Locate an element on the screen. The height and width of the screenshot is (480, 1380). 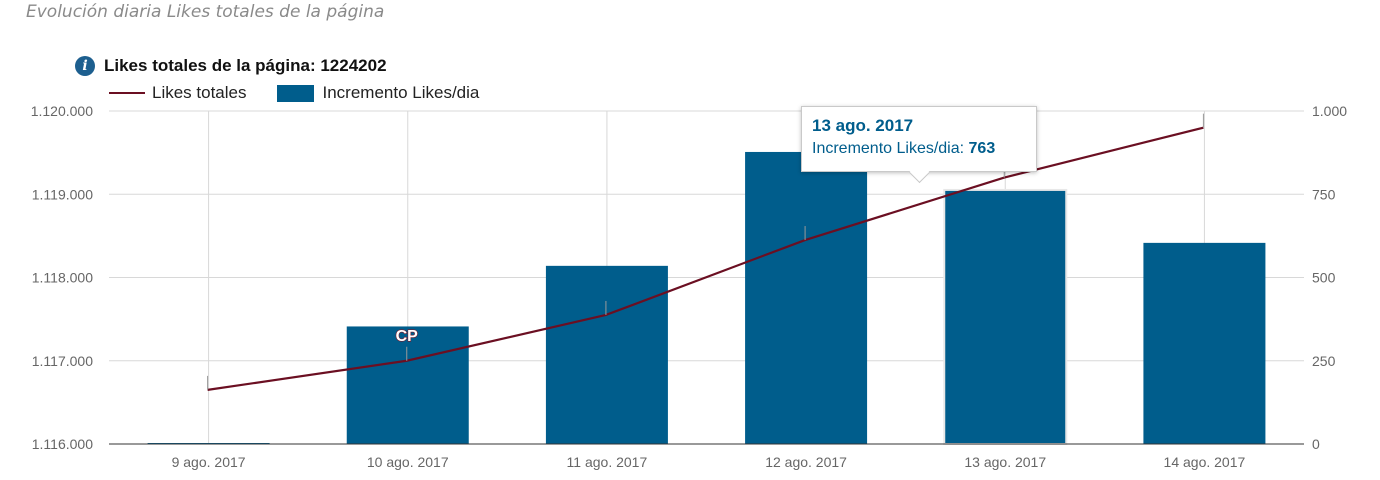
y-left-tick-label: 1.118.000 is located at coordinates (62, 278).